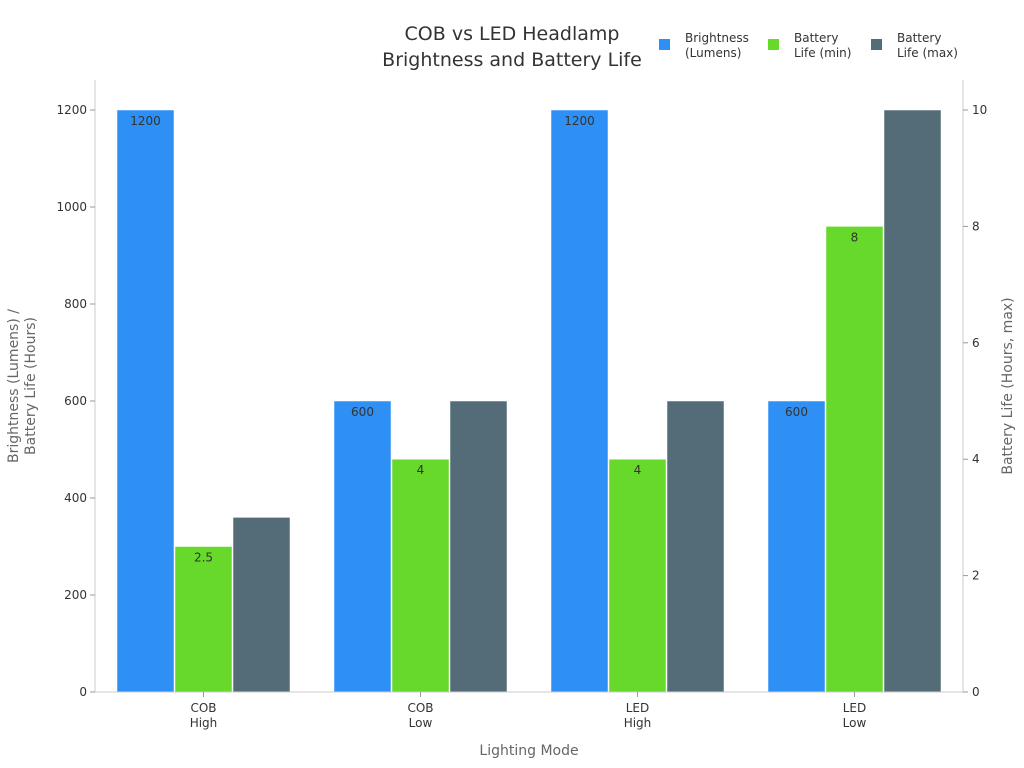  Describe the element at coordinates (976, 226) in the screenshot. I see `right-tick-label: 8` at that location.